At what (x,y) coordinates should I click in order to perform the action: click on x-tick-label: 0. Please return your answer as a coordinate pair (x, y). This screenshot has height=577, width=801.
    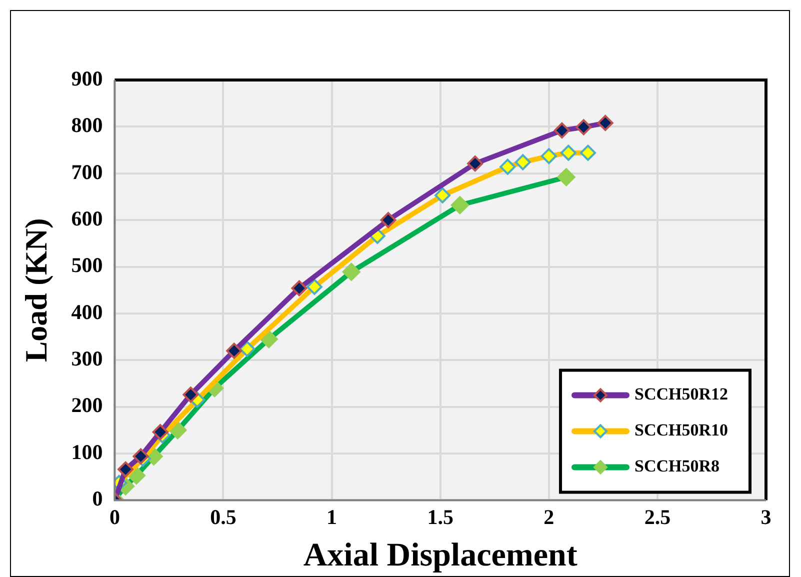
    Looking at the image, I should click on (114, 517).